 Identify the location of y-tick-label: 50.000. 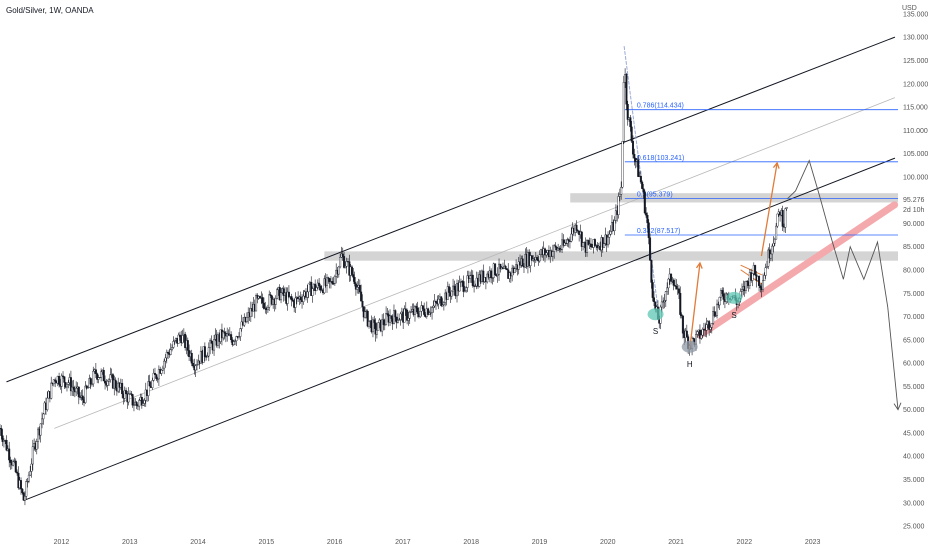
(914, 410).